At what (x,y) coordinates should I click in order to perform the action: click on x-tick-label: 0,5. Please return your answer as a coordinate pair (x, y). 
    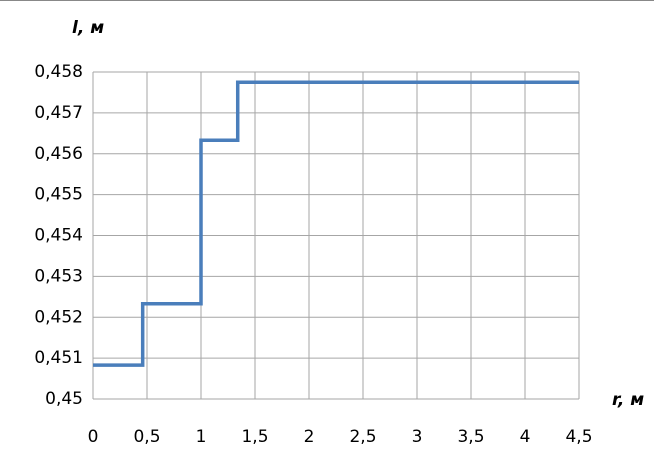
    Looking at the image, I should click on (146, 437).